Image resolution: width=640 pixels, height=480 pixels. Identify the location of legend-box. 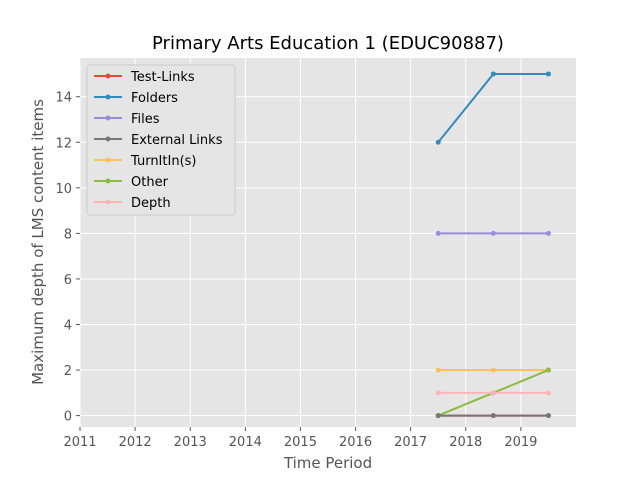
(161, 140).